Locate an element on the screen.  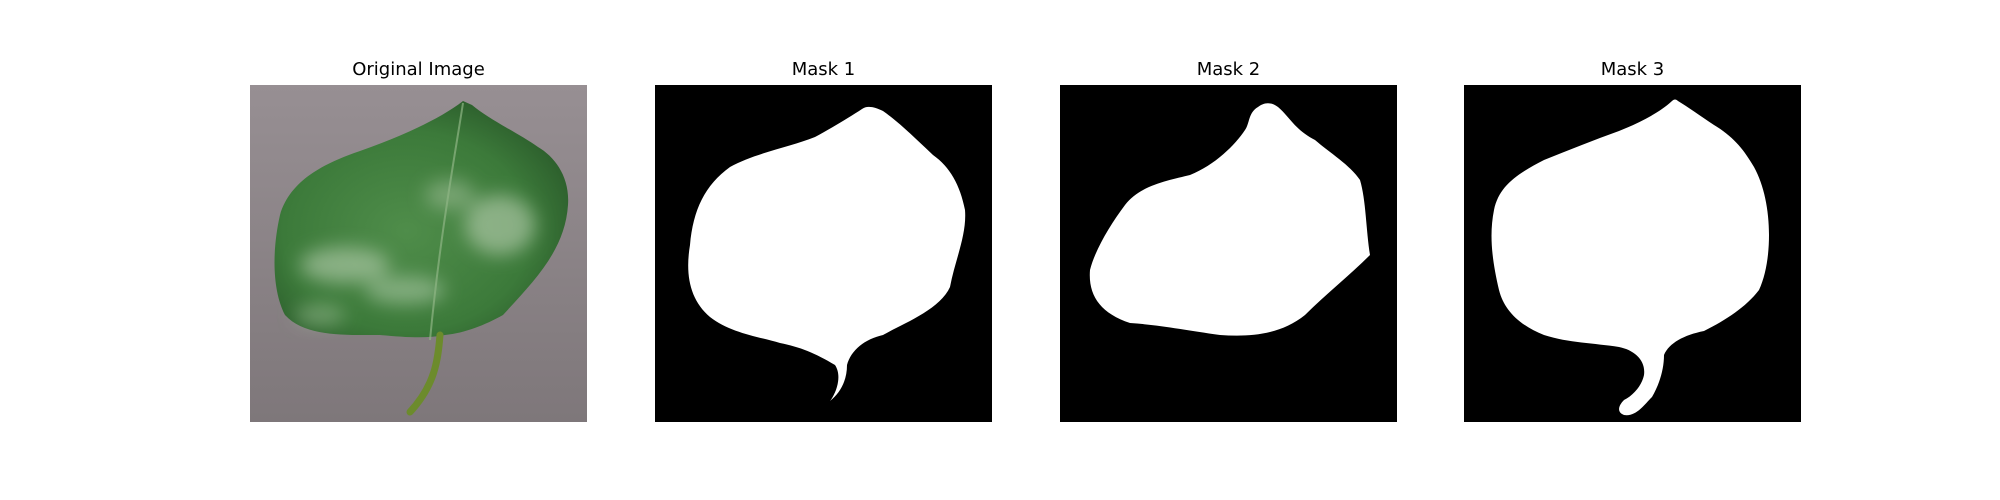
leaf-photo is located at coordinates (418, 253).